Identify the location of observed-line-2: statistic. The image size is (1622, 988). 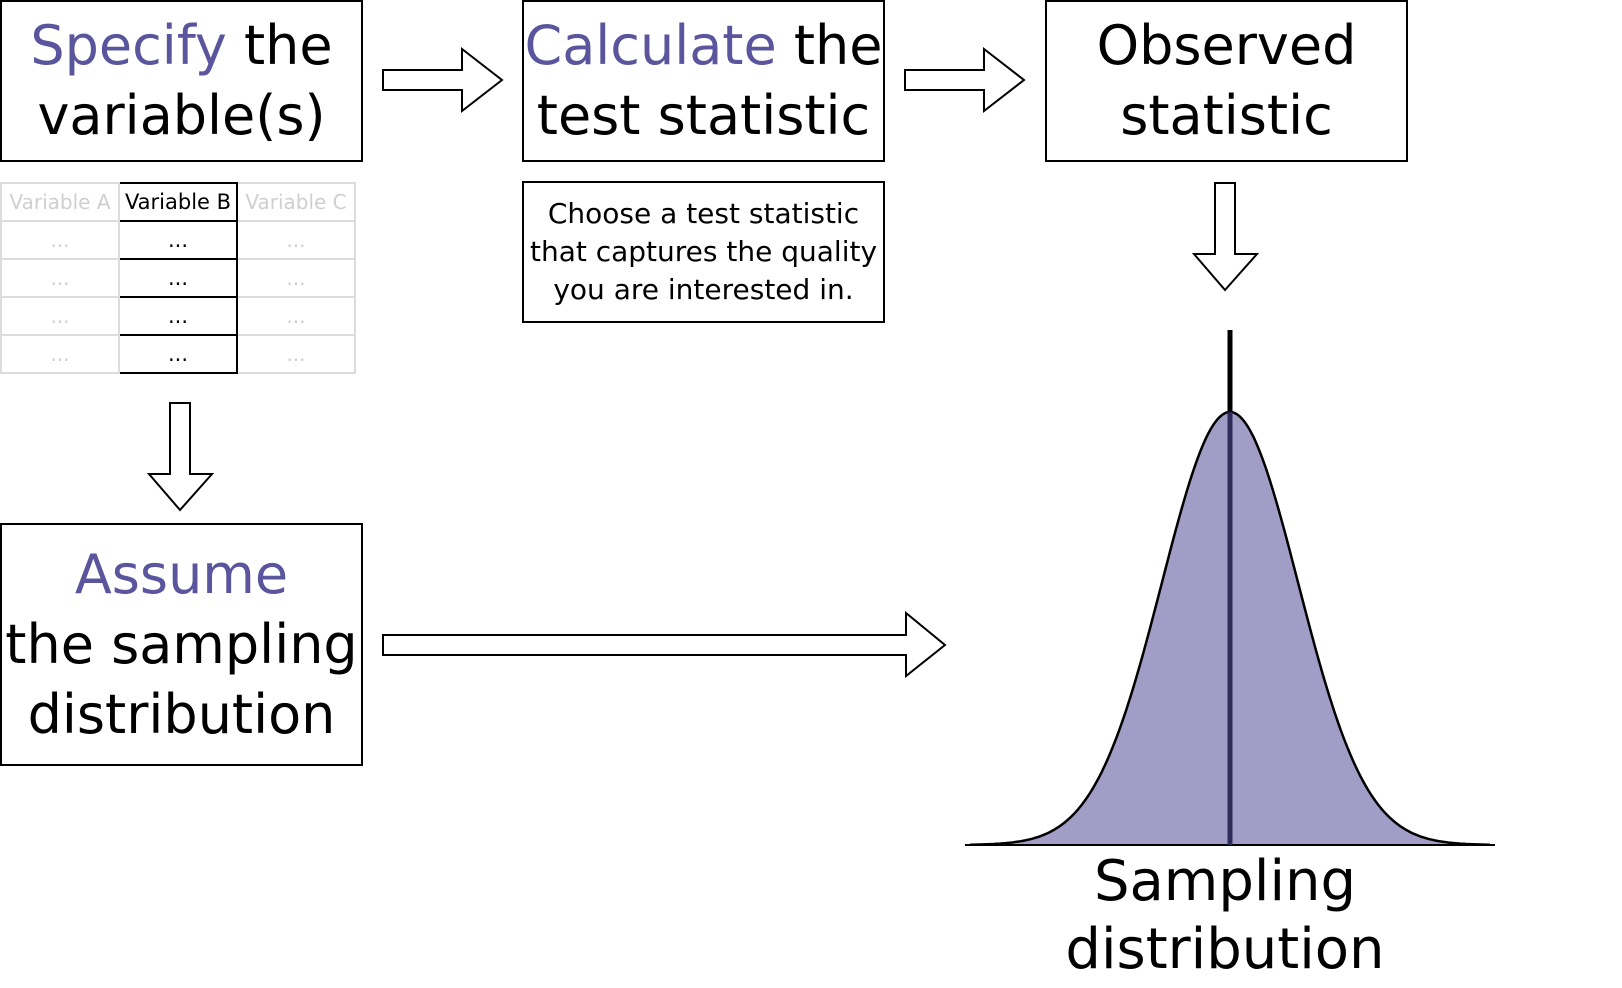
(1226, 115).